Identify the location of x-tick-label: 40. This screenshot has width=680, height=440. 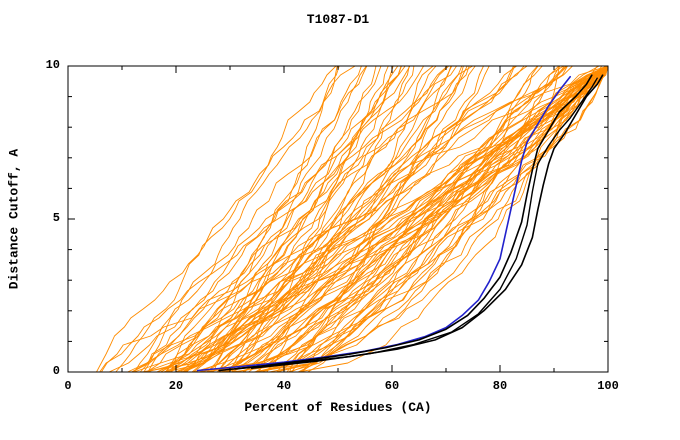
(284, 386).